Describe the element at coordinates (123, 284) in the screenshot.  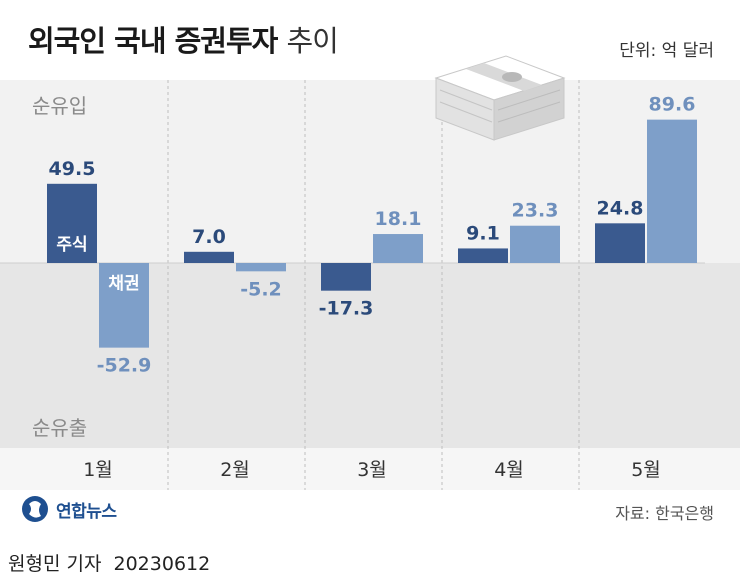
I see `legend-bond: 채권` at that location.